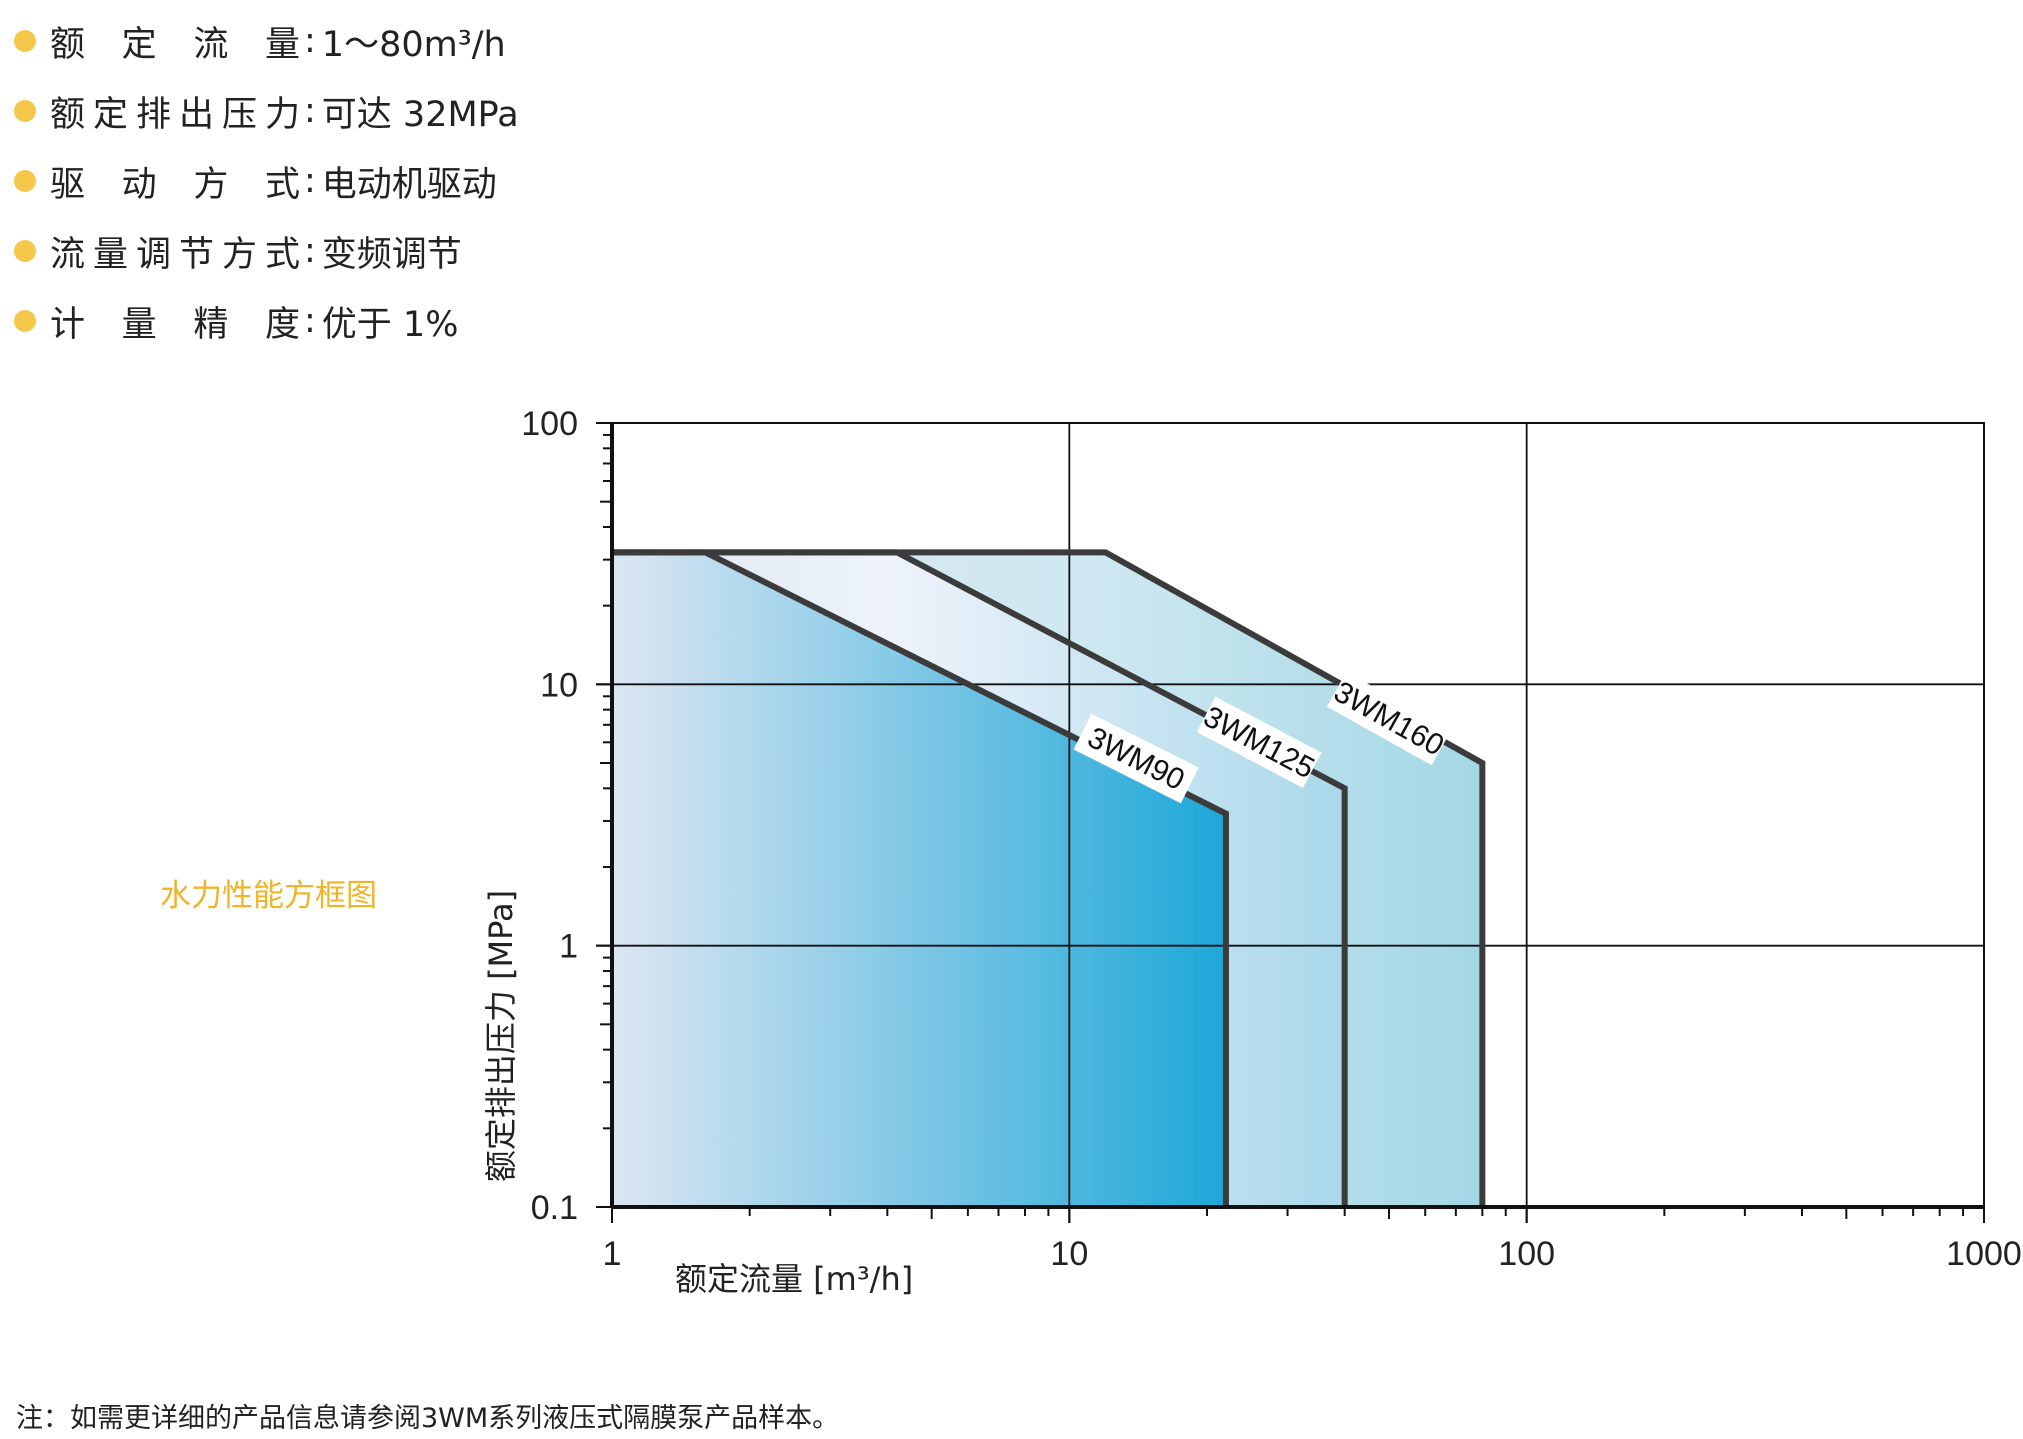  What do you see at coordinates (268, 896) in the screenshot?
I see `chart-caption: 水力性能方框图` at bounding box center [268, 896].